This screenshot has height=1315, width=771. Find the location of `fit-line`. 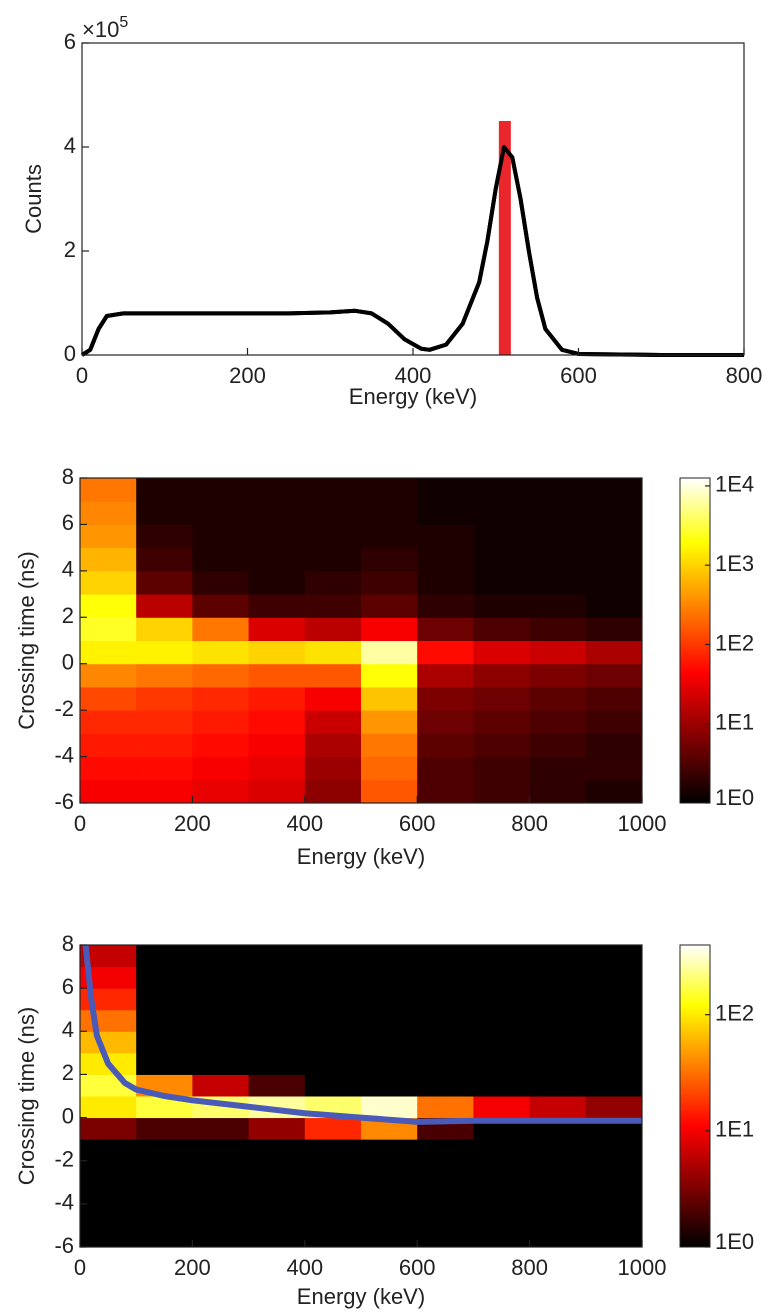

fit-line is located at coordinates (362, 1034).